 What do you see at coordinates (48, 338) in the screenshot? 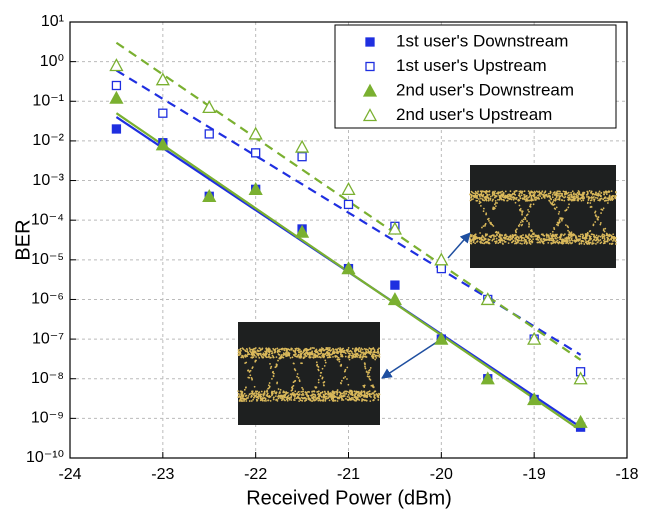
I see `y-tick-label: 10⁻⁷` at bounding box center [48, 338].